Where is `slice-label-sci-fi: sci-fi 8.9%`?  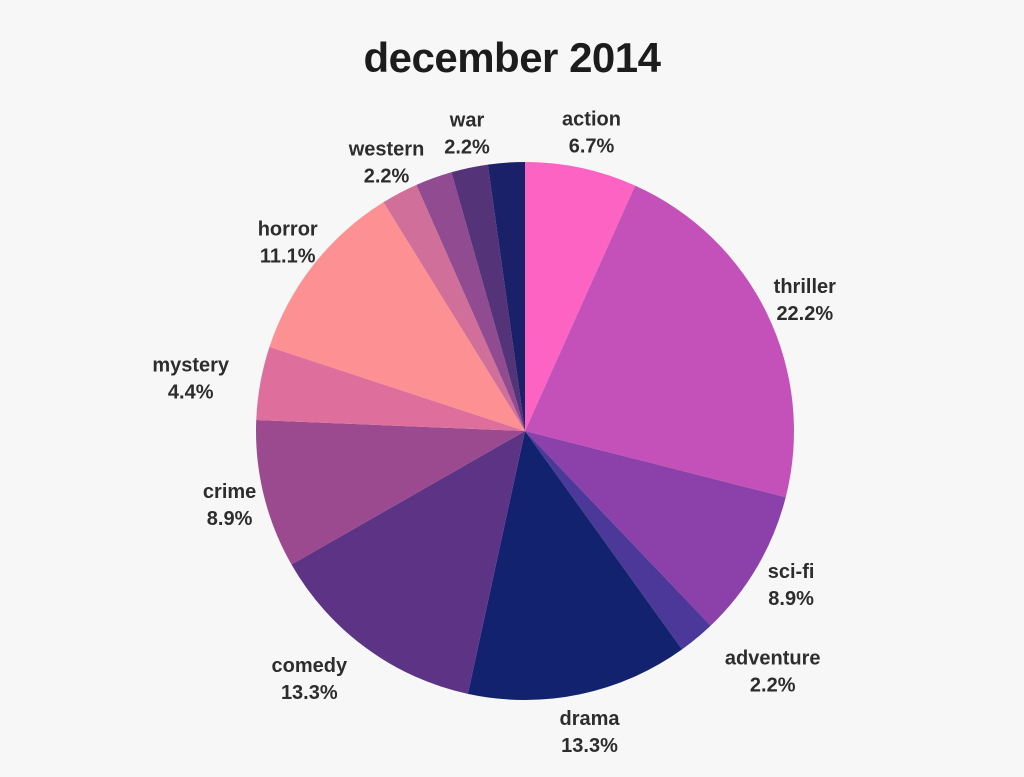 slice-label-sci-fi: sci-fi 8.9% is located at coordinates (791, 585).